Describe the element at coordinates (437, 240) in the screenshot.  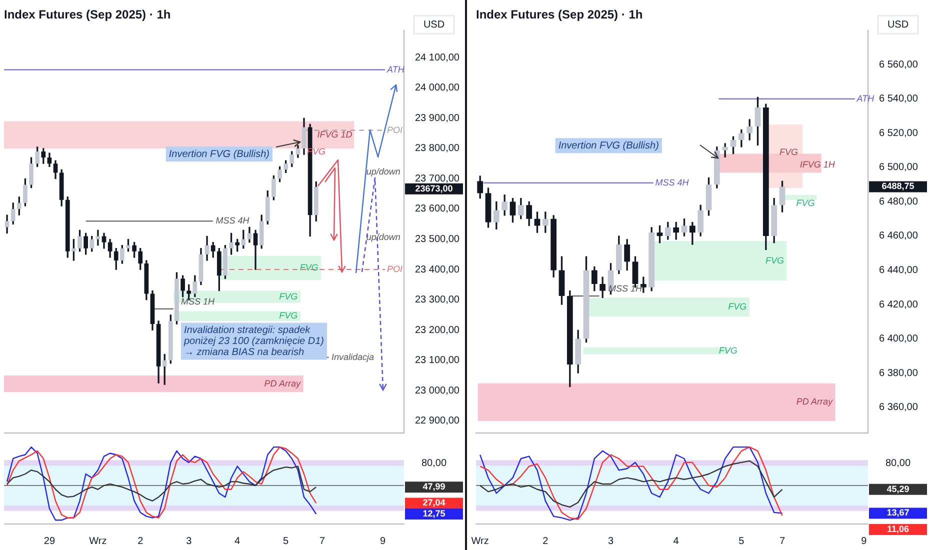
I see `y-tick-label: 23 500,00` at that location.